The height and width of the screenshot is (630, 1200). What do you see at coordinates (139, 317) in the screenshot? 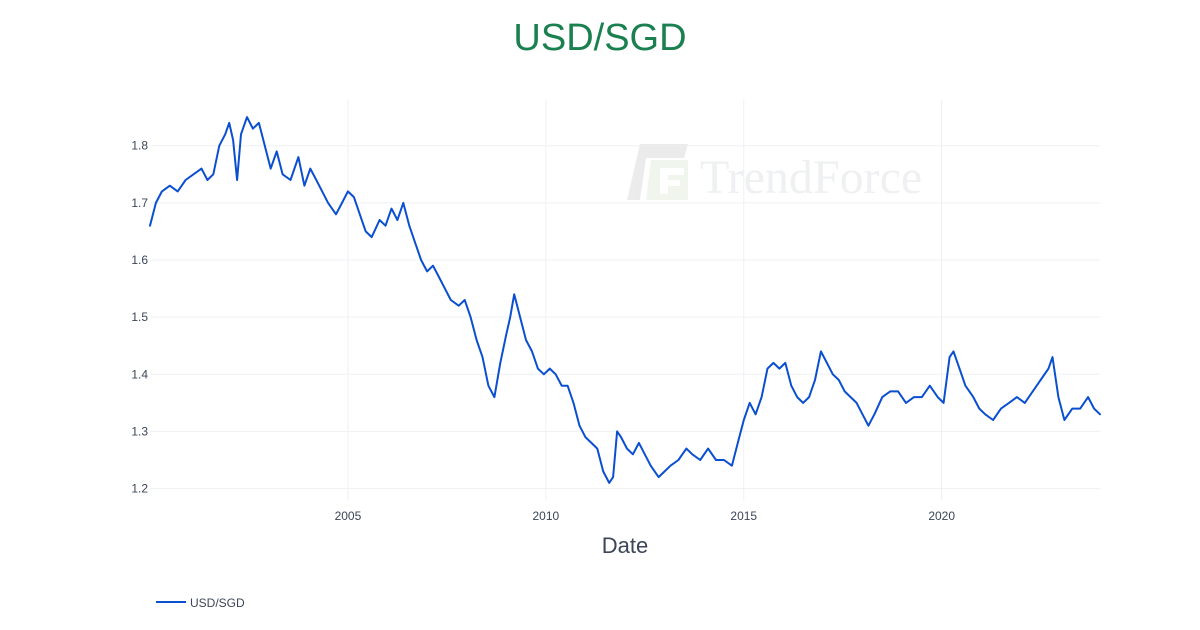
I see `y-tick-label: 1.5` at bounding box center [139, 317].